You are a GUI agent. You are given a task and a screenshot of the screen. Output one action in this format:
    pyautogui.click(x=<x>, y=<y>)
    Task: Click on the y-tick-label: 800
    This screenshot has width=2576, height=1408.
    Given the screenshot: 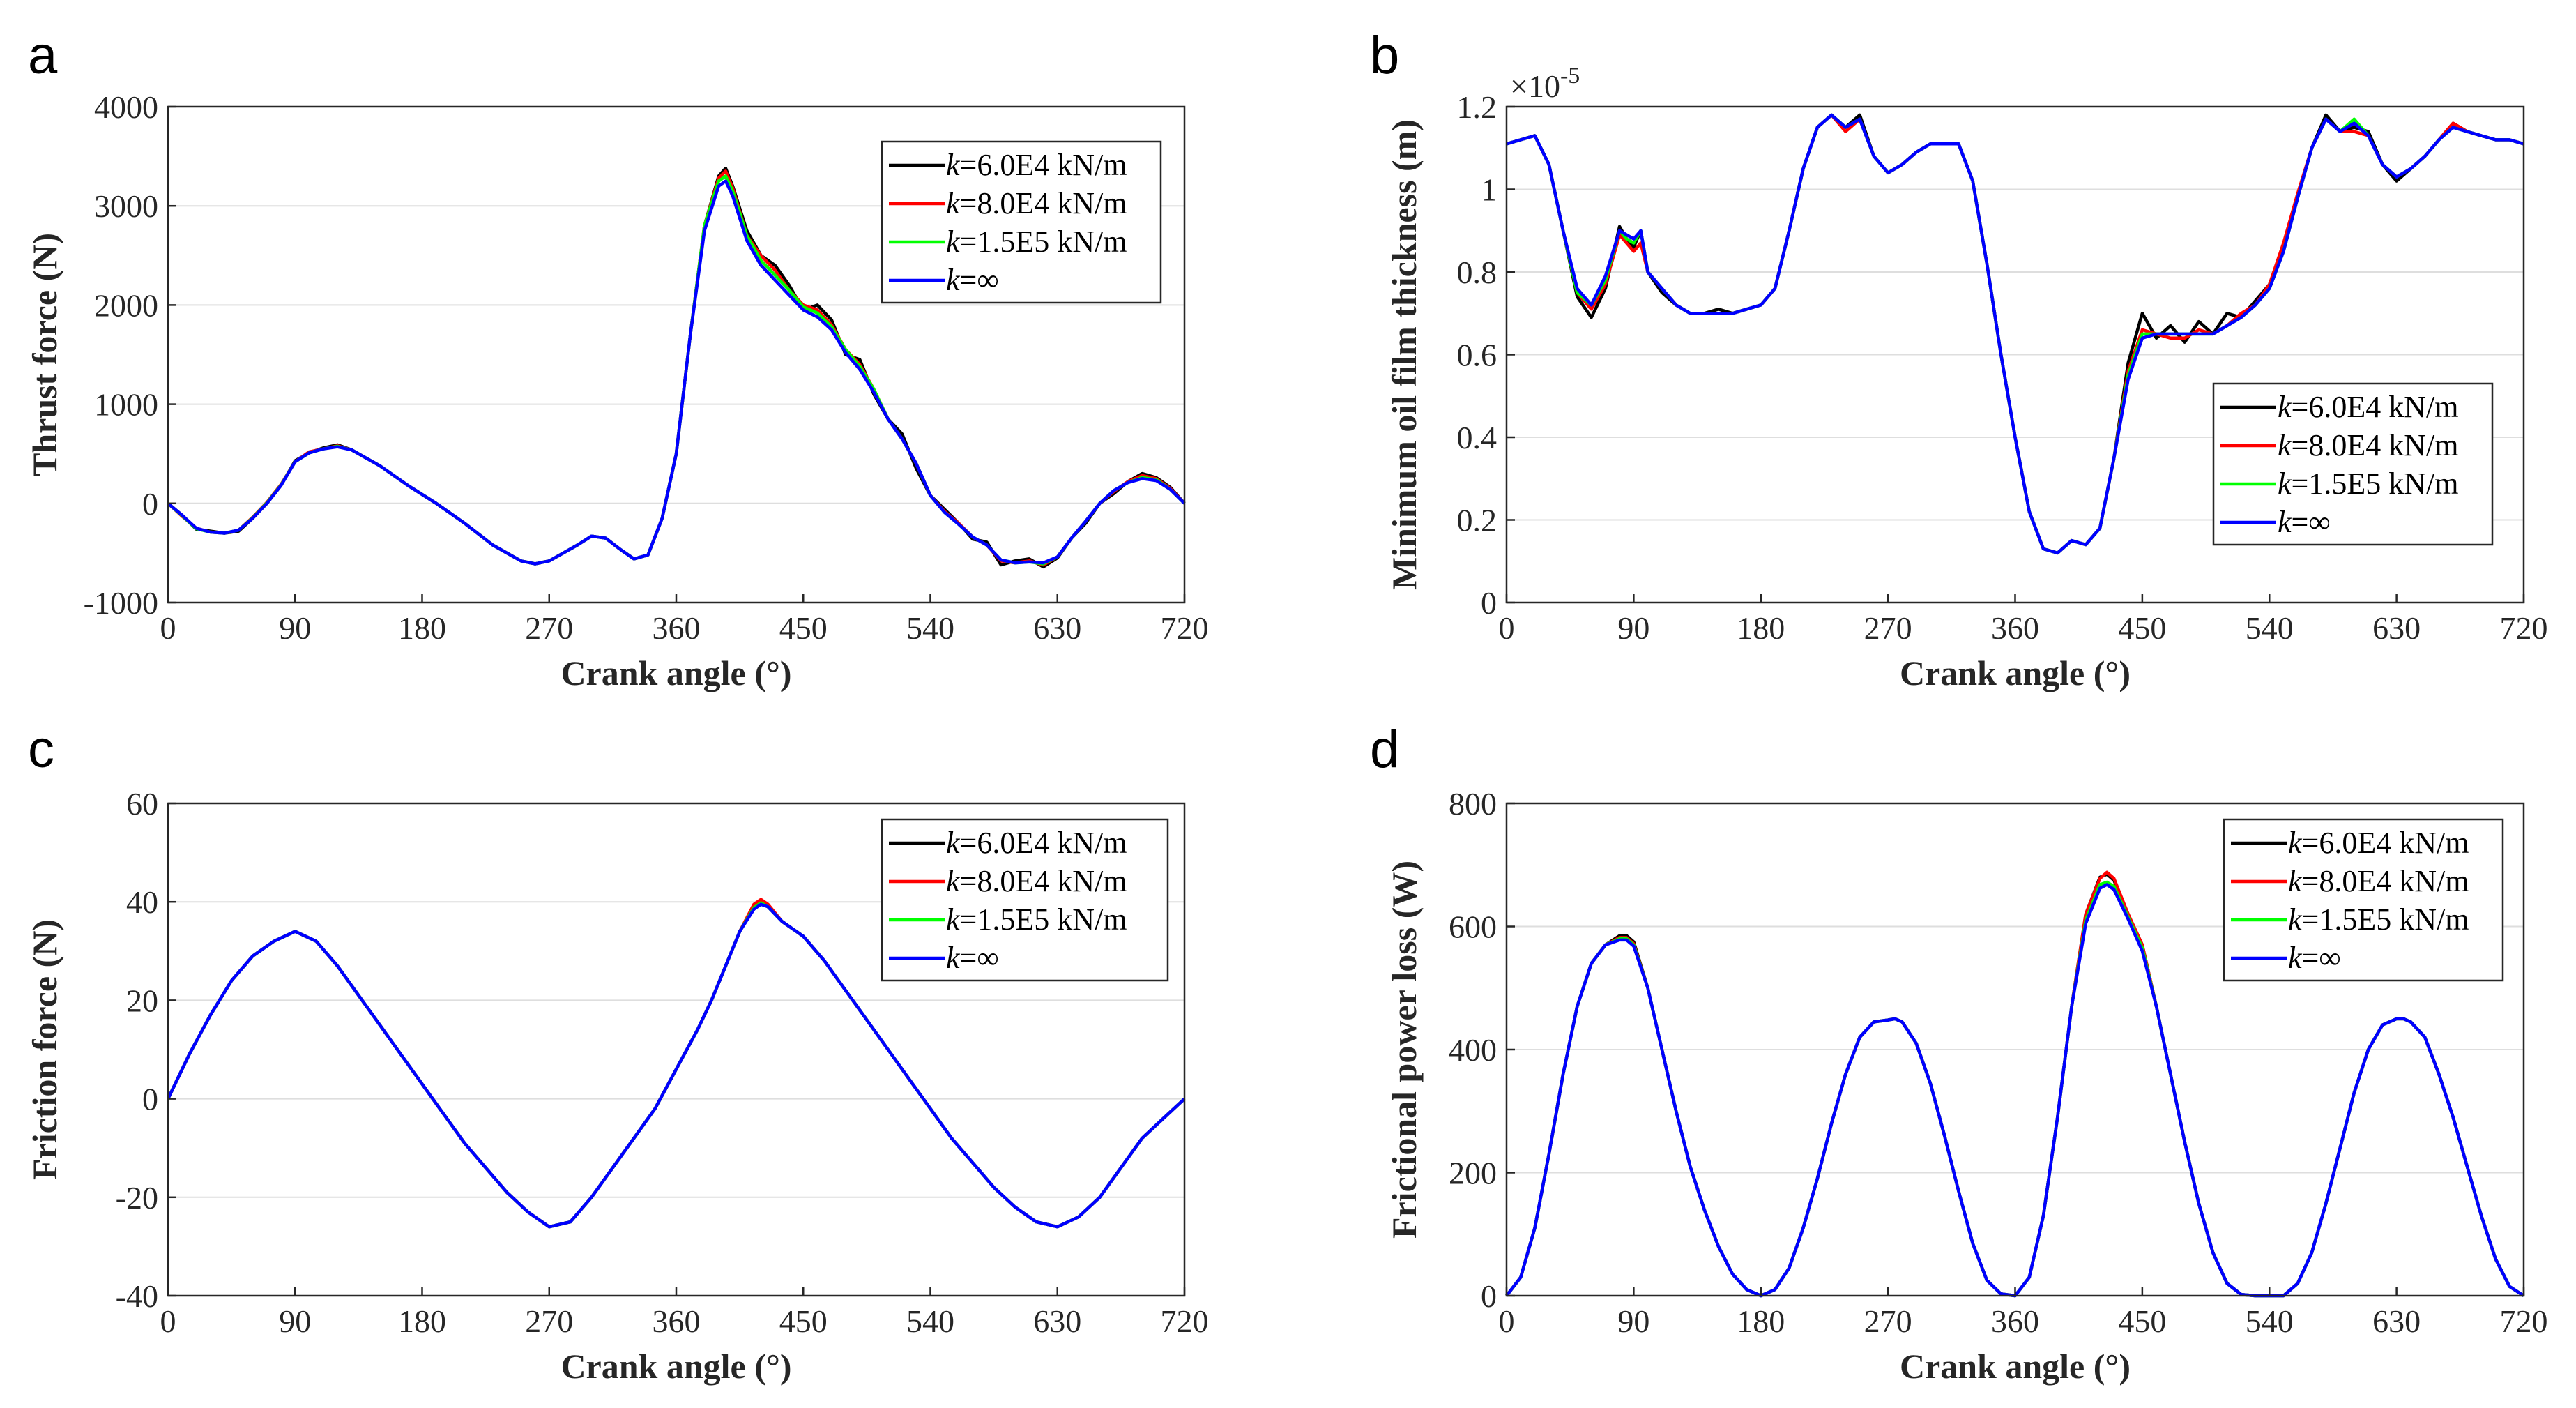 What is the action you would take?
    pyautogui.click(x=1473, y=804)
    